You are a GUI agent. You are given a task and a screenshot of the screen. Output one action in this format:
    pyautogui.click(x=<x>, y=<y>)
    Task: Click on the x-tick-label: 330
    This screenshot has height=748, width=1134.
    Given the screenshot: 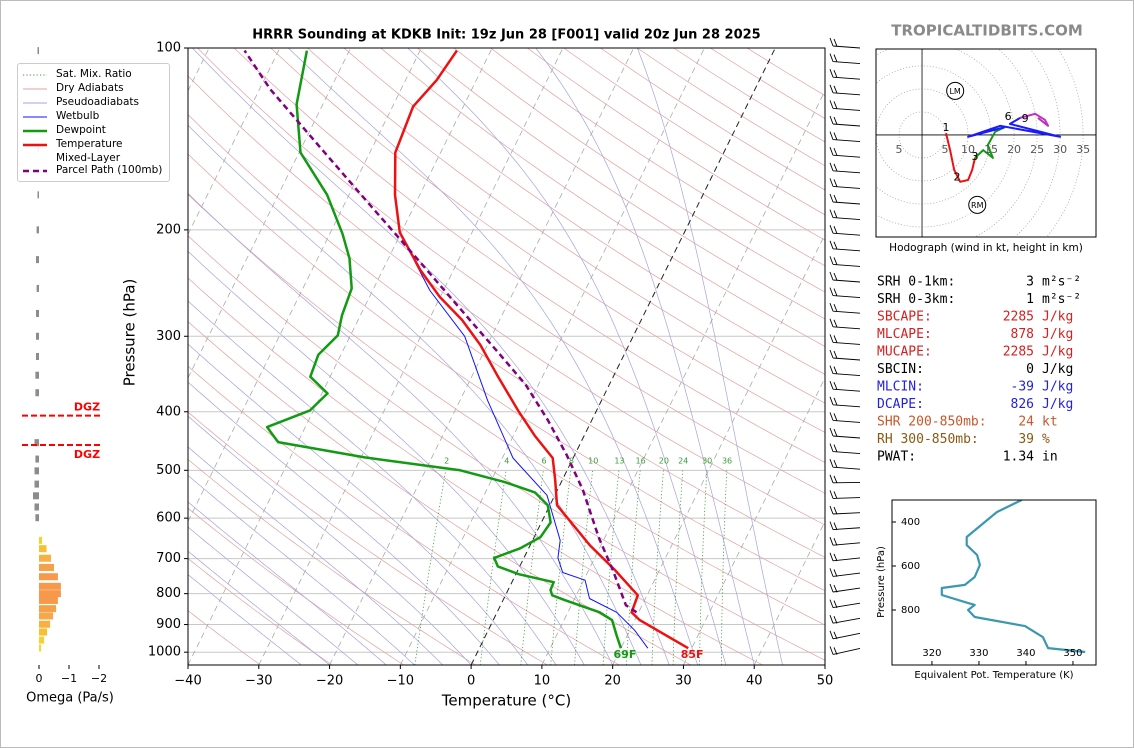 What is the action you would take?
    pyautogui.click(x=978, y=653)
    